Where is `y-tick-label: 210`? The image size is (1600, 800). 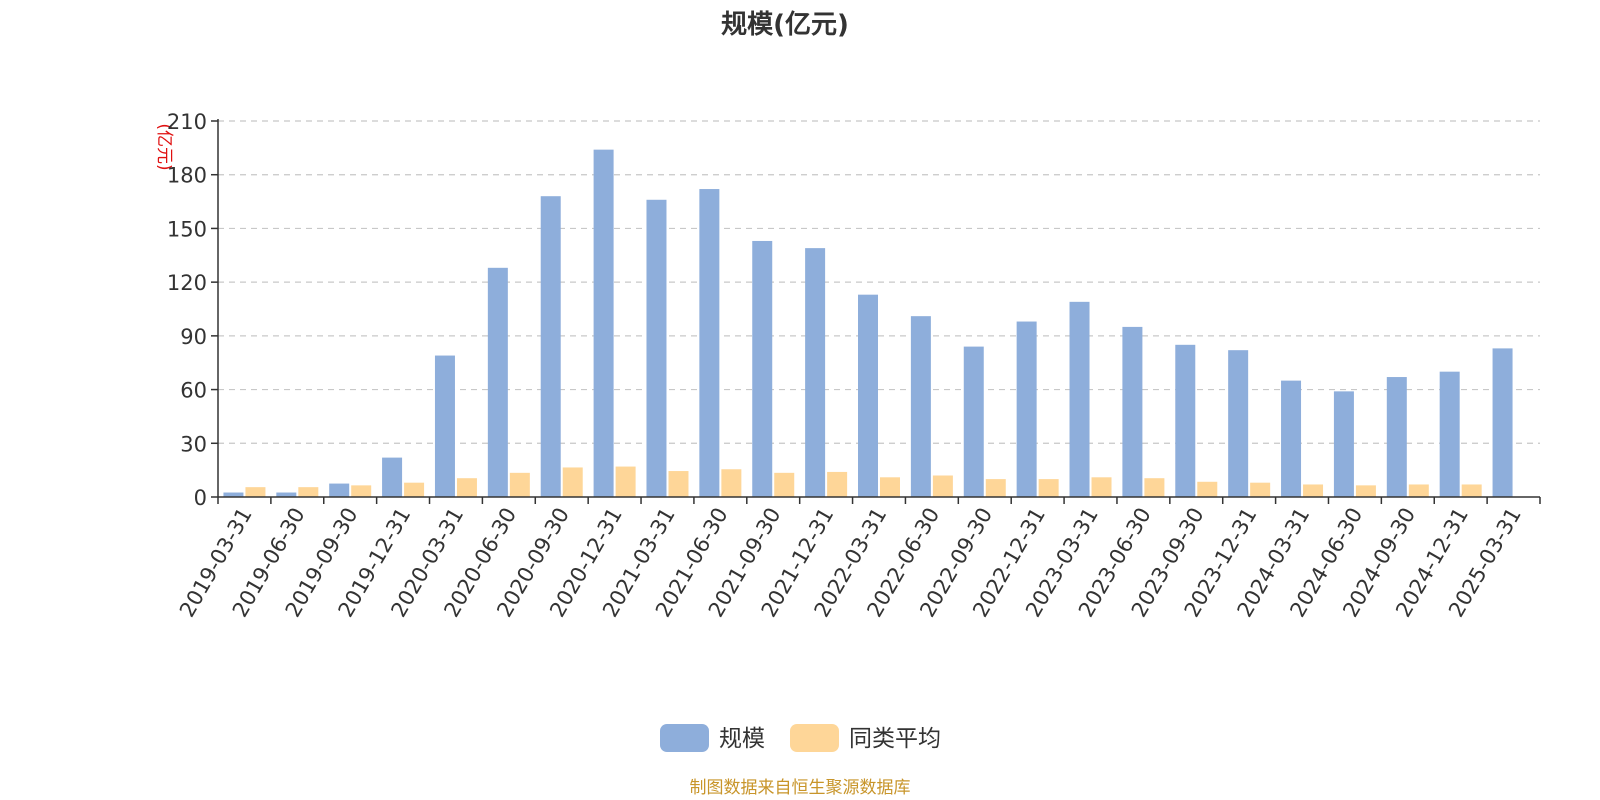 y-tick-label: 210 is located at coordinates (187, 122).